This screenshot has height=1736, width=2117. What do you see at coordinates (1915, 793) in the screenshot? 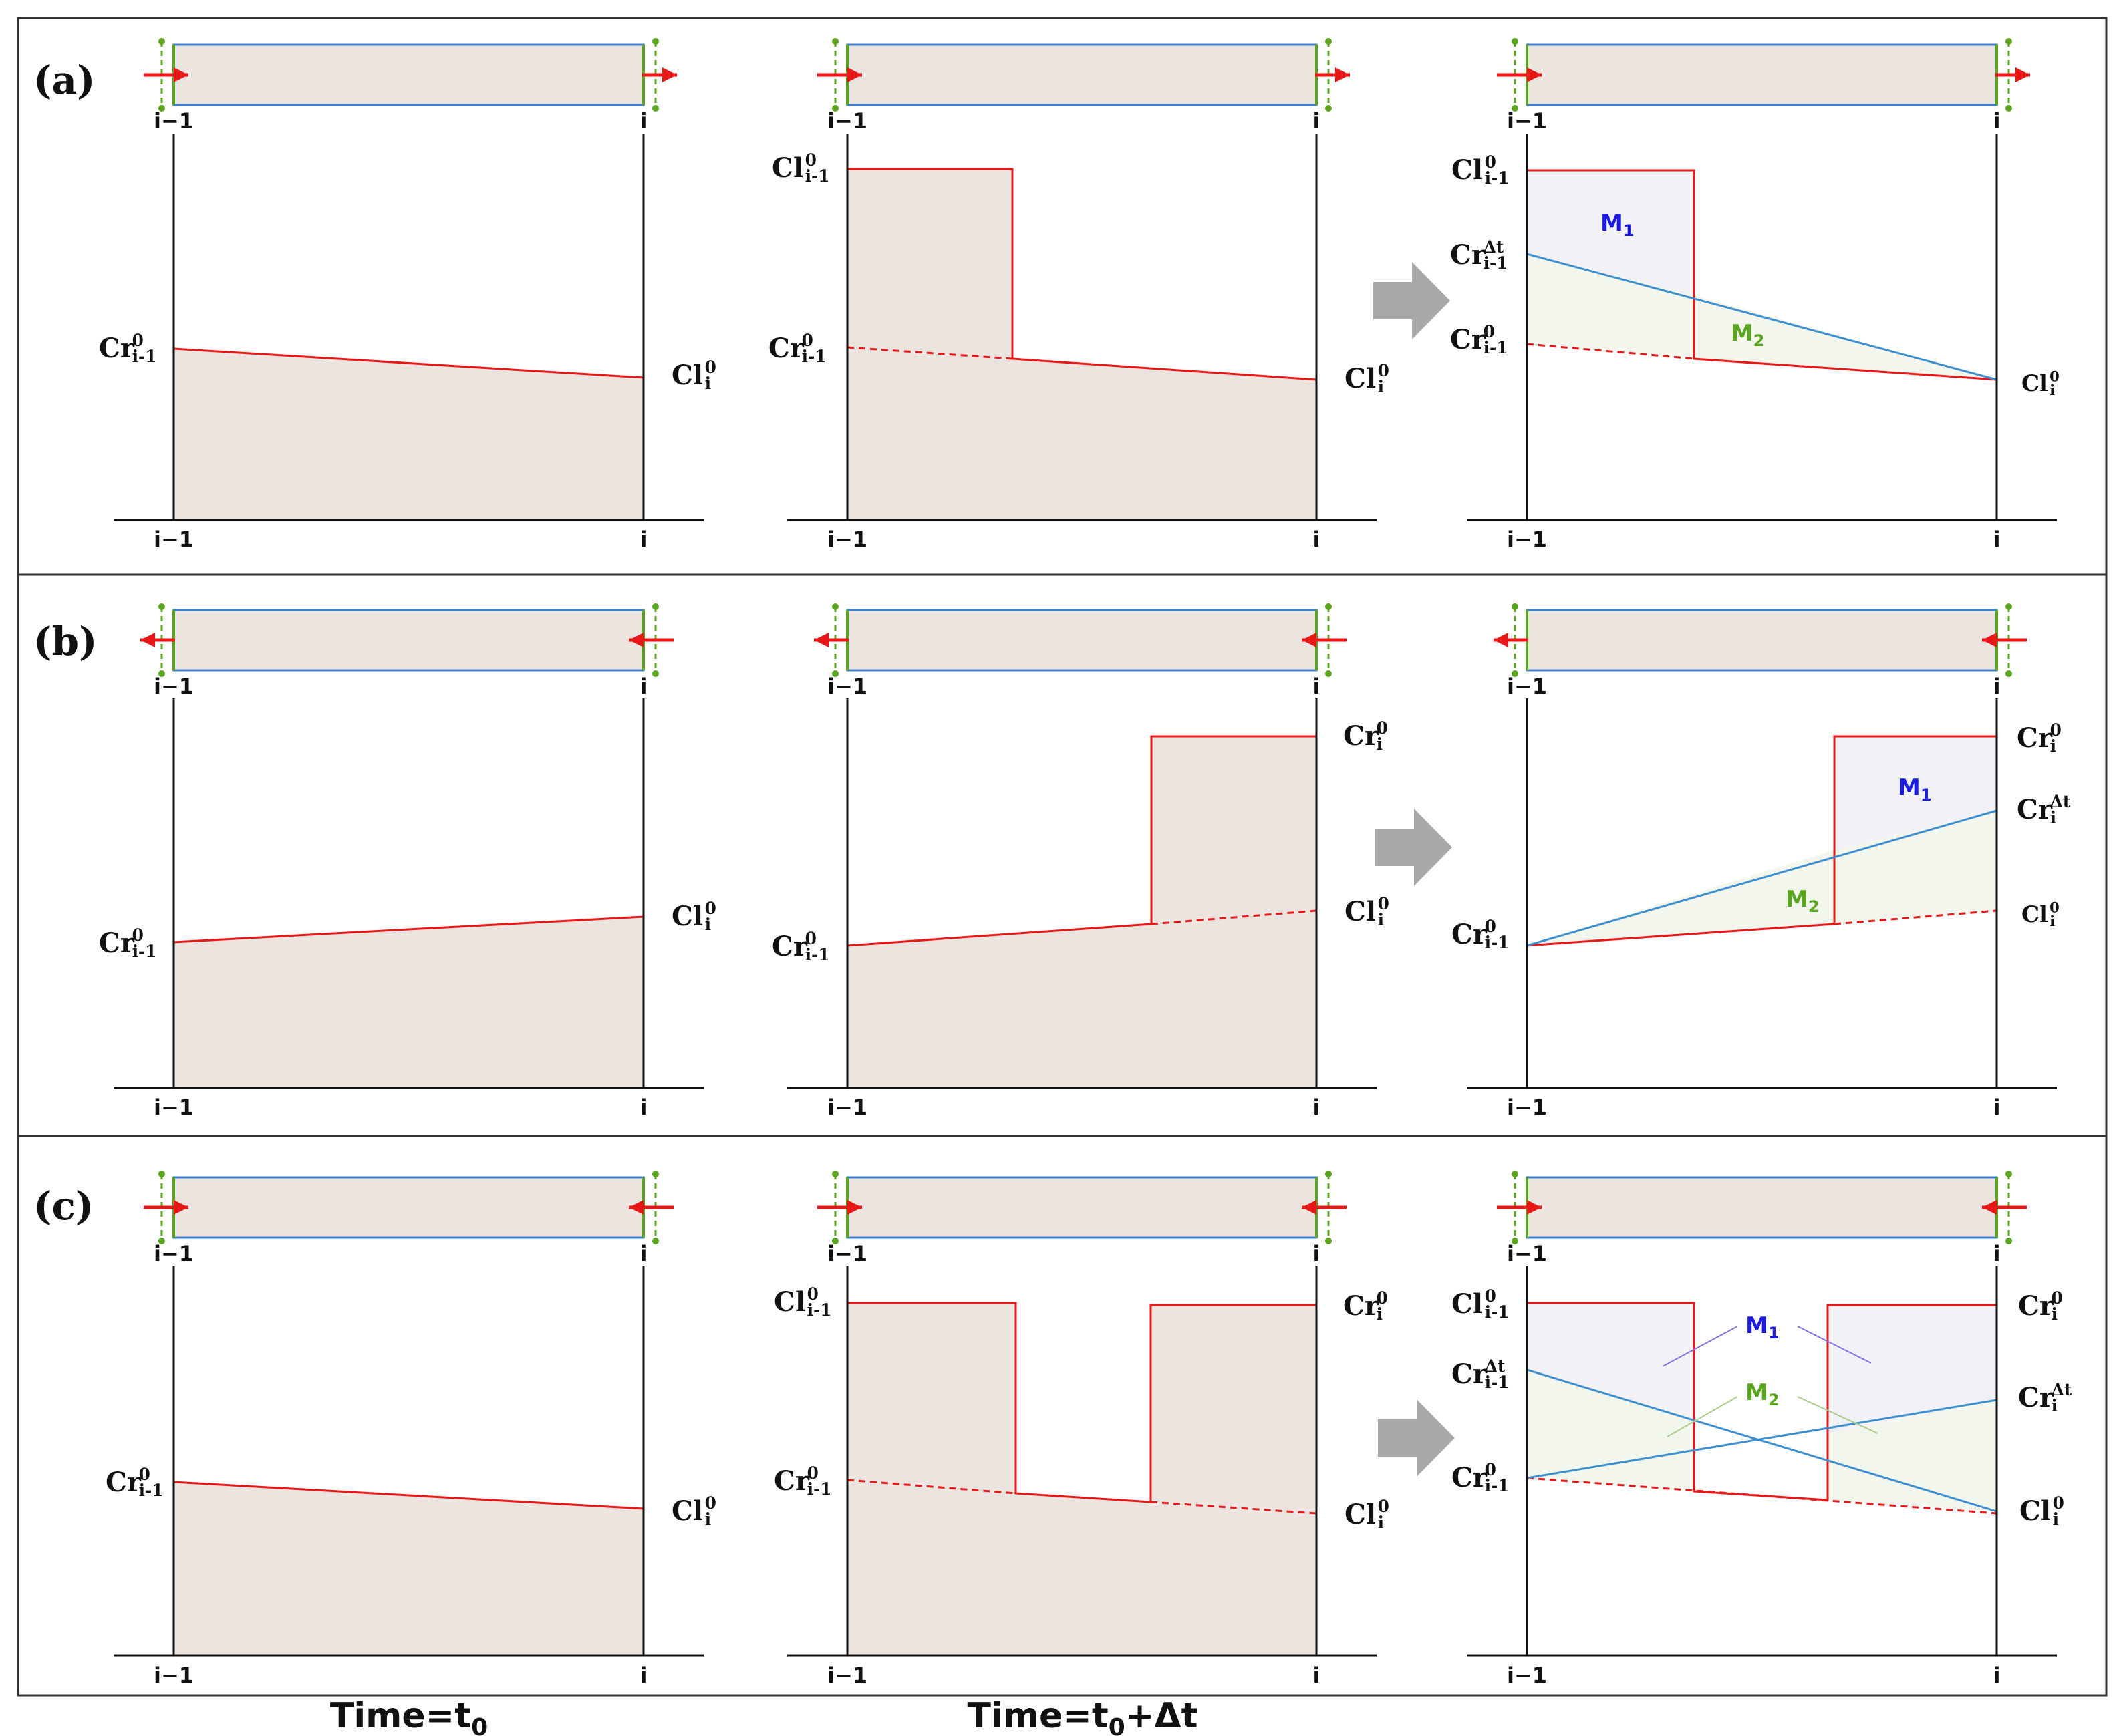
I see `mass-m1-area` at bounding box center [1915, 793].